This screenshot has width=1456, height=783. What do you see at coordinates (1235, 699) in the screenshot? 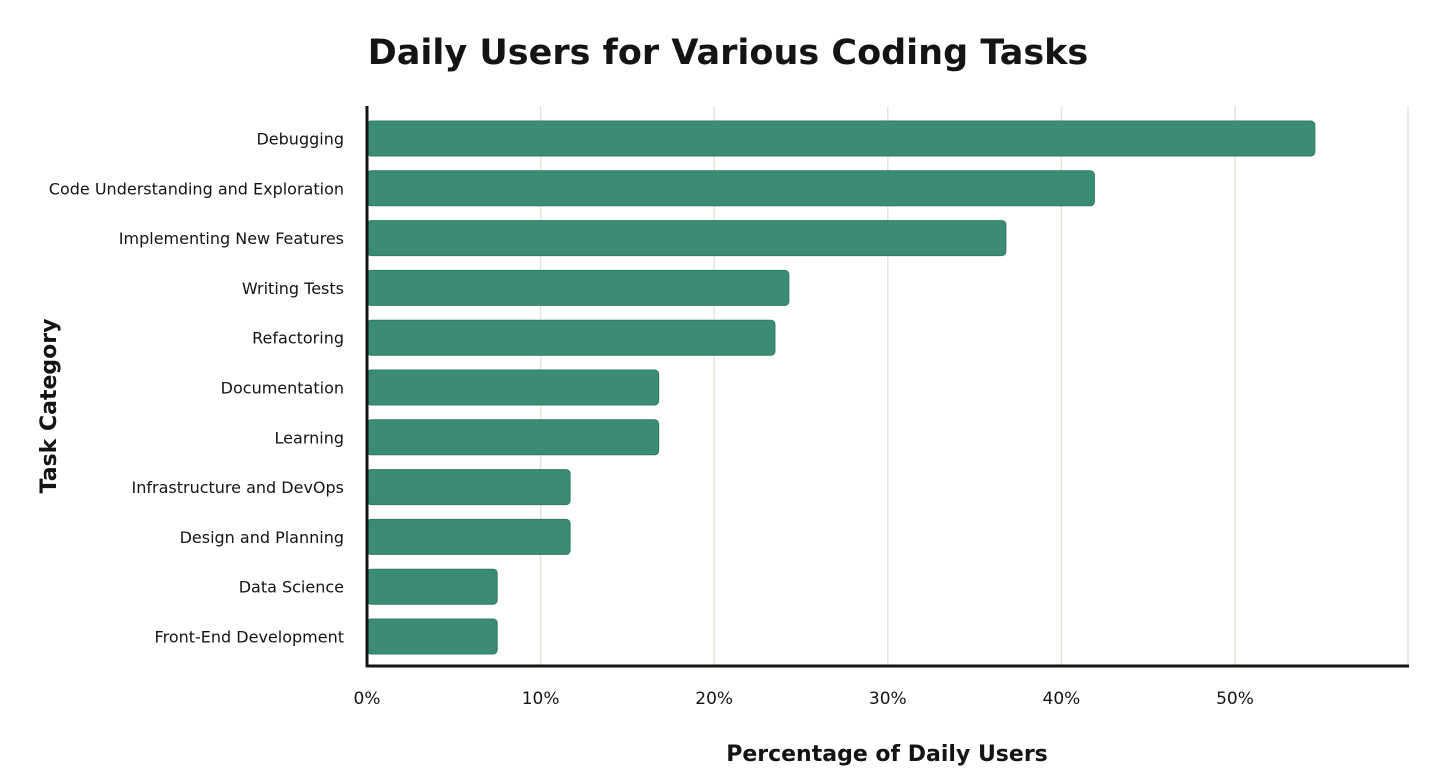
I see `x-tick-label: 50%` at bounding box center [1235, 699].